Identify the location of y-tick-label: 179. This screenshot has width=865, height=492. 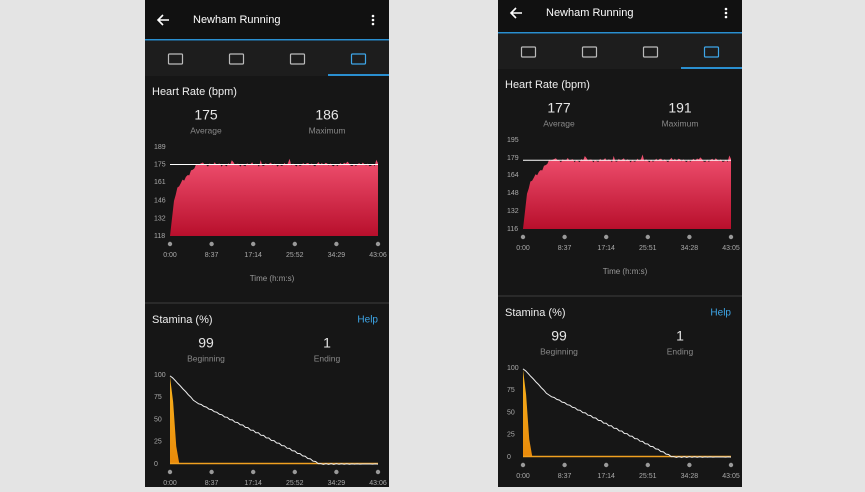
(513, 158).